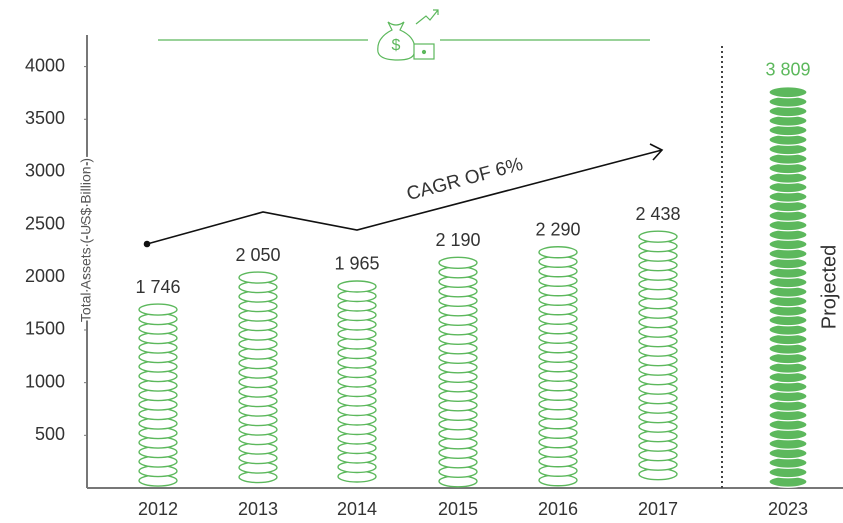 Image resolution: width=843 pixels, height=523 pixels. Describe the element at coordinates (356, 264) in the screenshot. I see `value-label: 1 965` at that location.